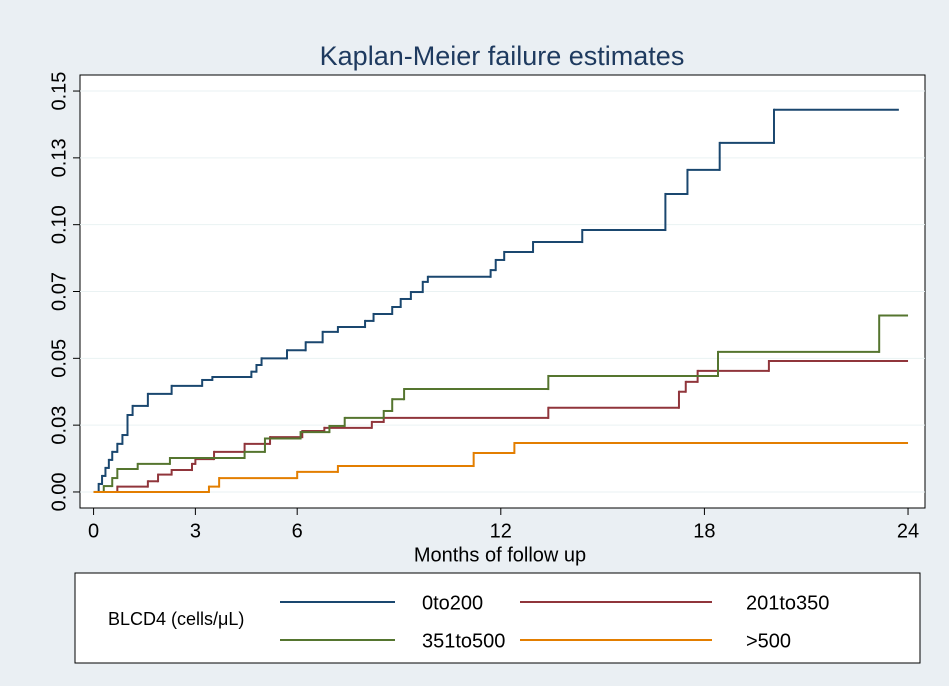  What do you see at coordinates (500, 555) in the screenshot?
I see `x-axis-title: Months of follow up` at bounding box center [500, 555].